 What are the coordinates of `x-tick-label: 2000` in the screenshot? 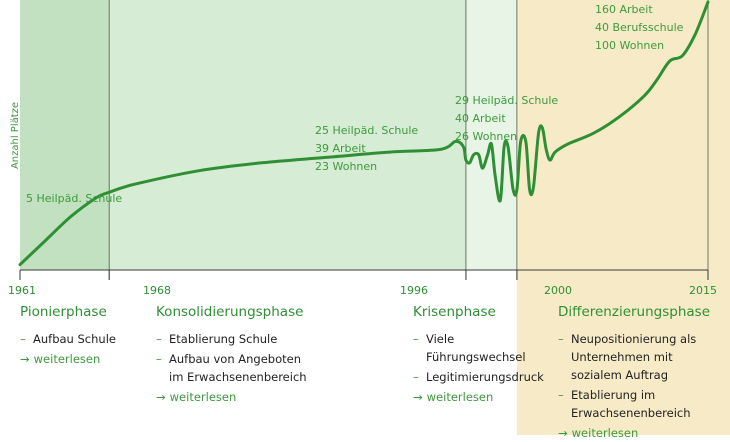 It's located at (558, 290).